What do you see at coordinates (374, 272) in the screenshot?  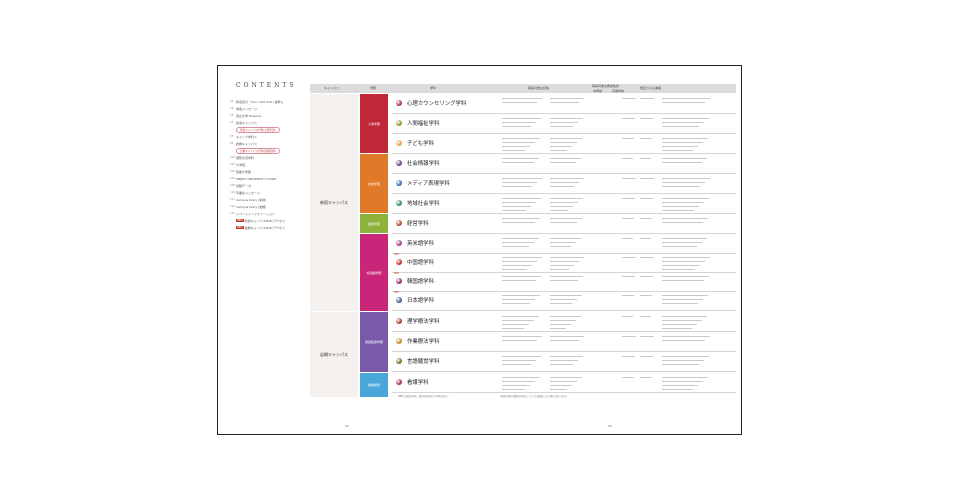 I see `faculty-block: 外国語学部` at bounding box center [374, 272].